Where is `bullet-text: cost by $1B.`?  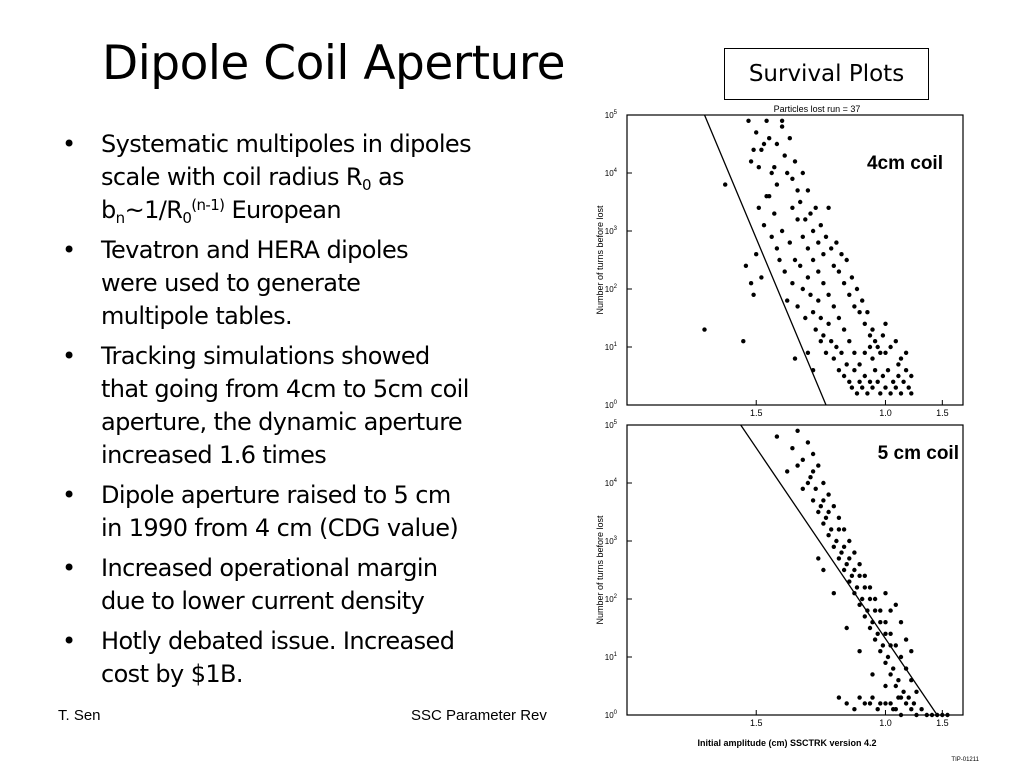 bullet-text: cost by $1B. is located at coordinates (172, 674).